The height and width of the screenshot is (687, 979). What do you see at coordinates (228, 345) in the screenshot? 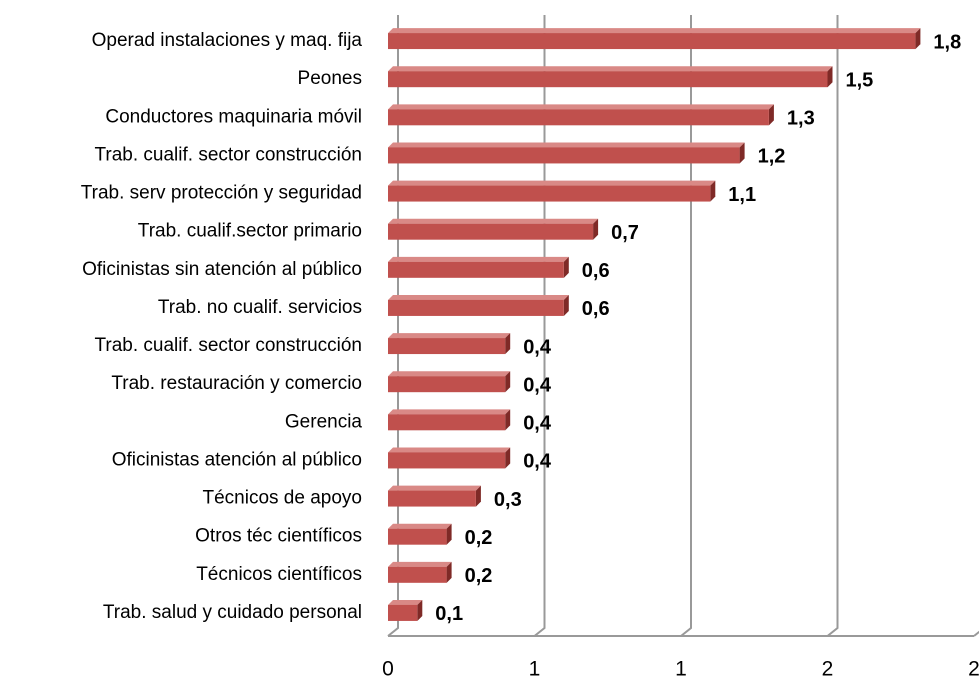
I see `y-tick-label: Trab. cualif. sector construcción` at bounding box center [228, 345].